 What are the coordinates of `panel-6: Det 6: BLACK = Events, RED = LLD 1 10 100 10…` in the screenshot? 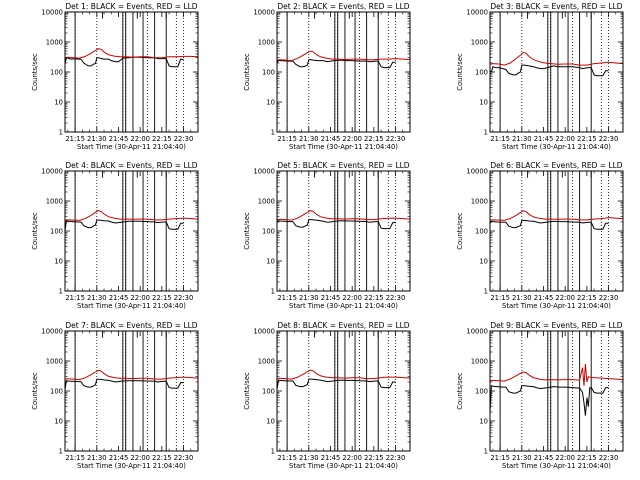 It's located at (540, 235).